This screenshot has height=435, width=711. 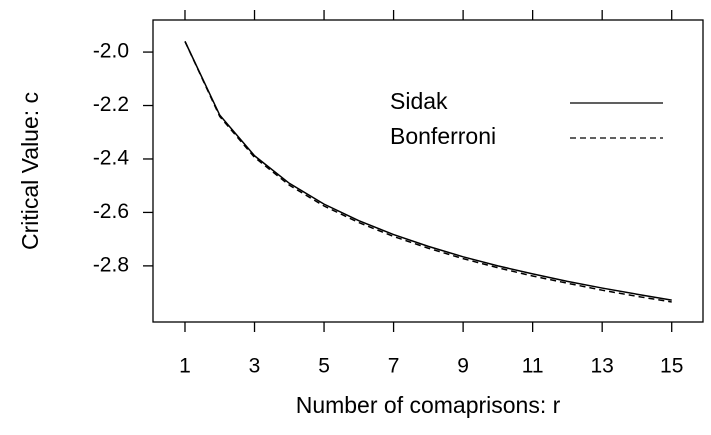 What do you see at coordinates (111, 104) in the screenshot?
I see `y-tick-label: -2.2` at bounding box center [111, 104].